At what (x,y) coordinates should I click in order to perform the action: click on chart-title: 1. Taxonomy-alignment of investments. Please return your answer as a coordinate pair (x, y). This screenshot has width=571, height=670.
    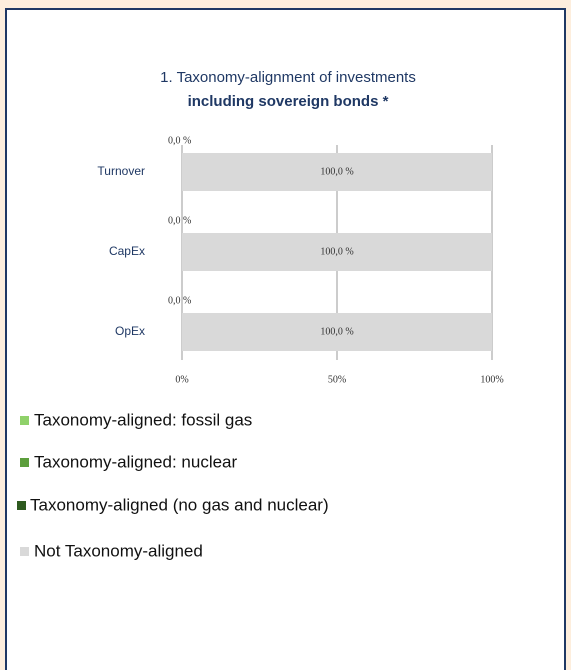
    Looking at the image, I should click on (288, 77).